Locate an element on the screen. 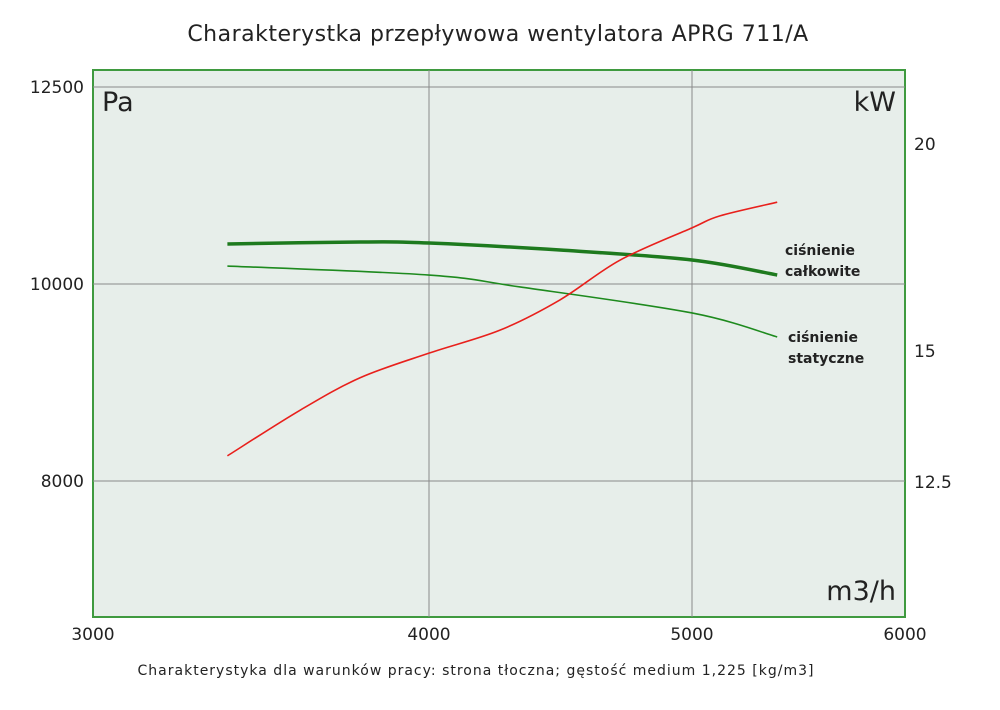  y-tick-label: 10000 is located at coordinates (57, 285).